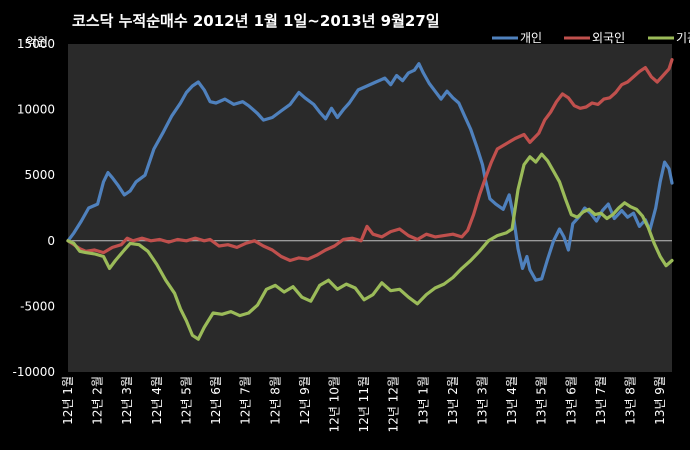  Describe the element at coordinates (305, 400) in the screenshot. I see `x-tick-label: 12년 9월` at that location.